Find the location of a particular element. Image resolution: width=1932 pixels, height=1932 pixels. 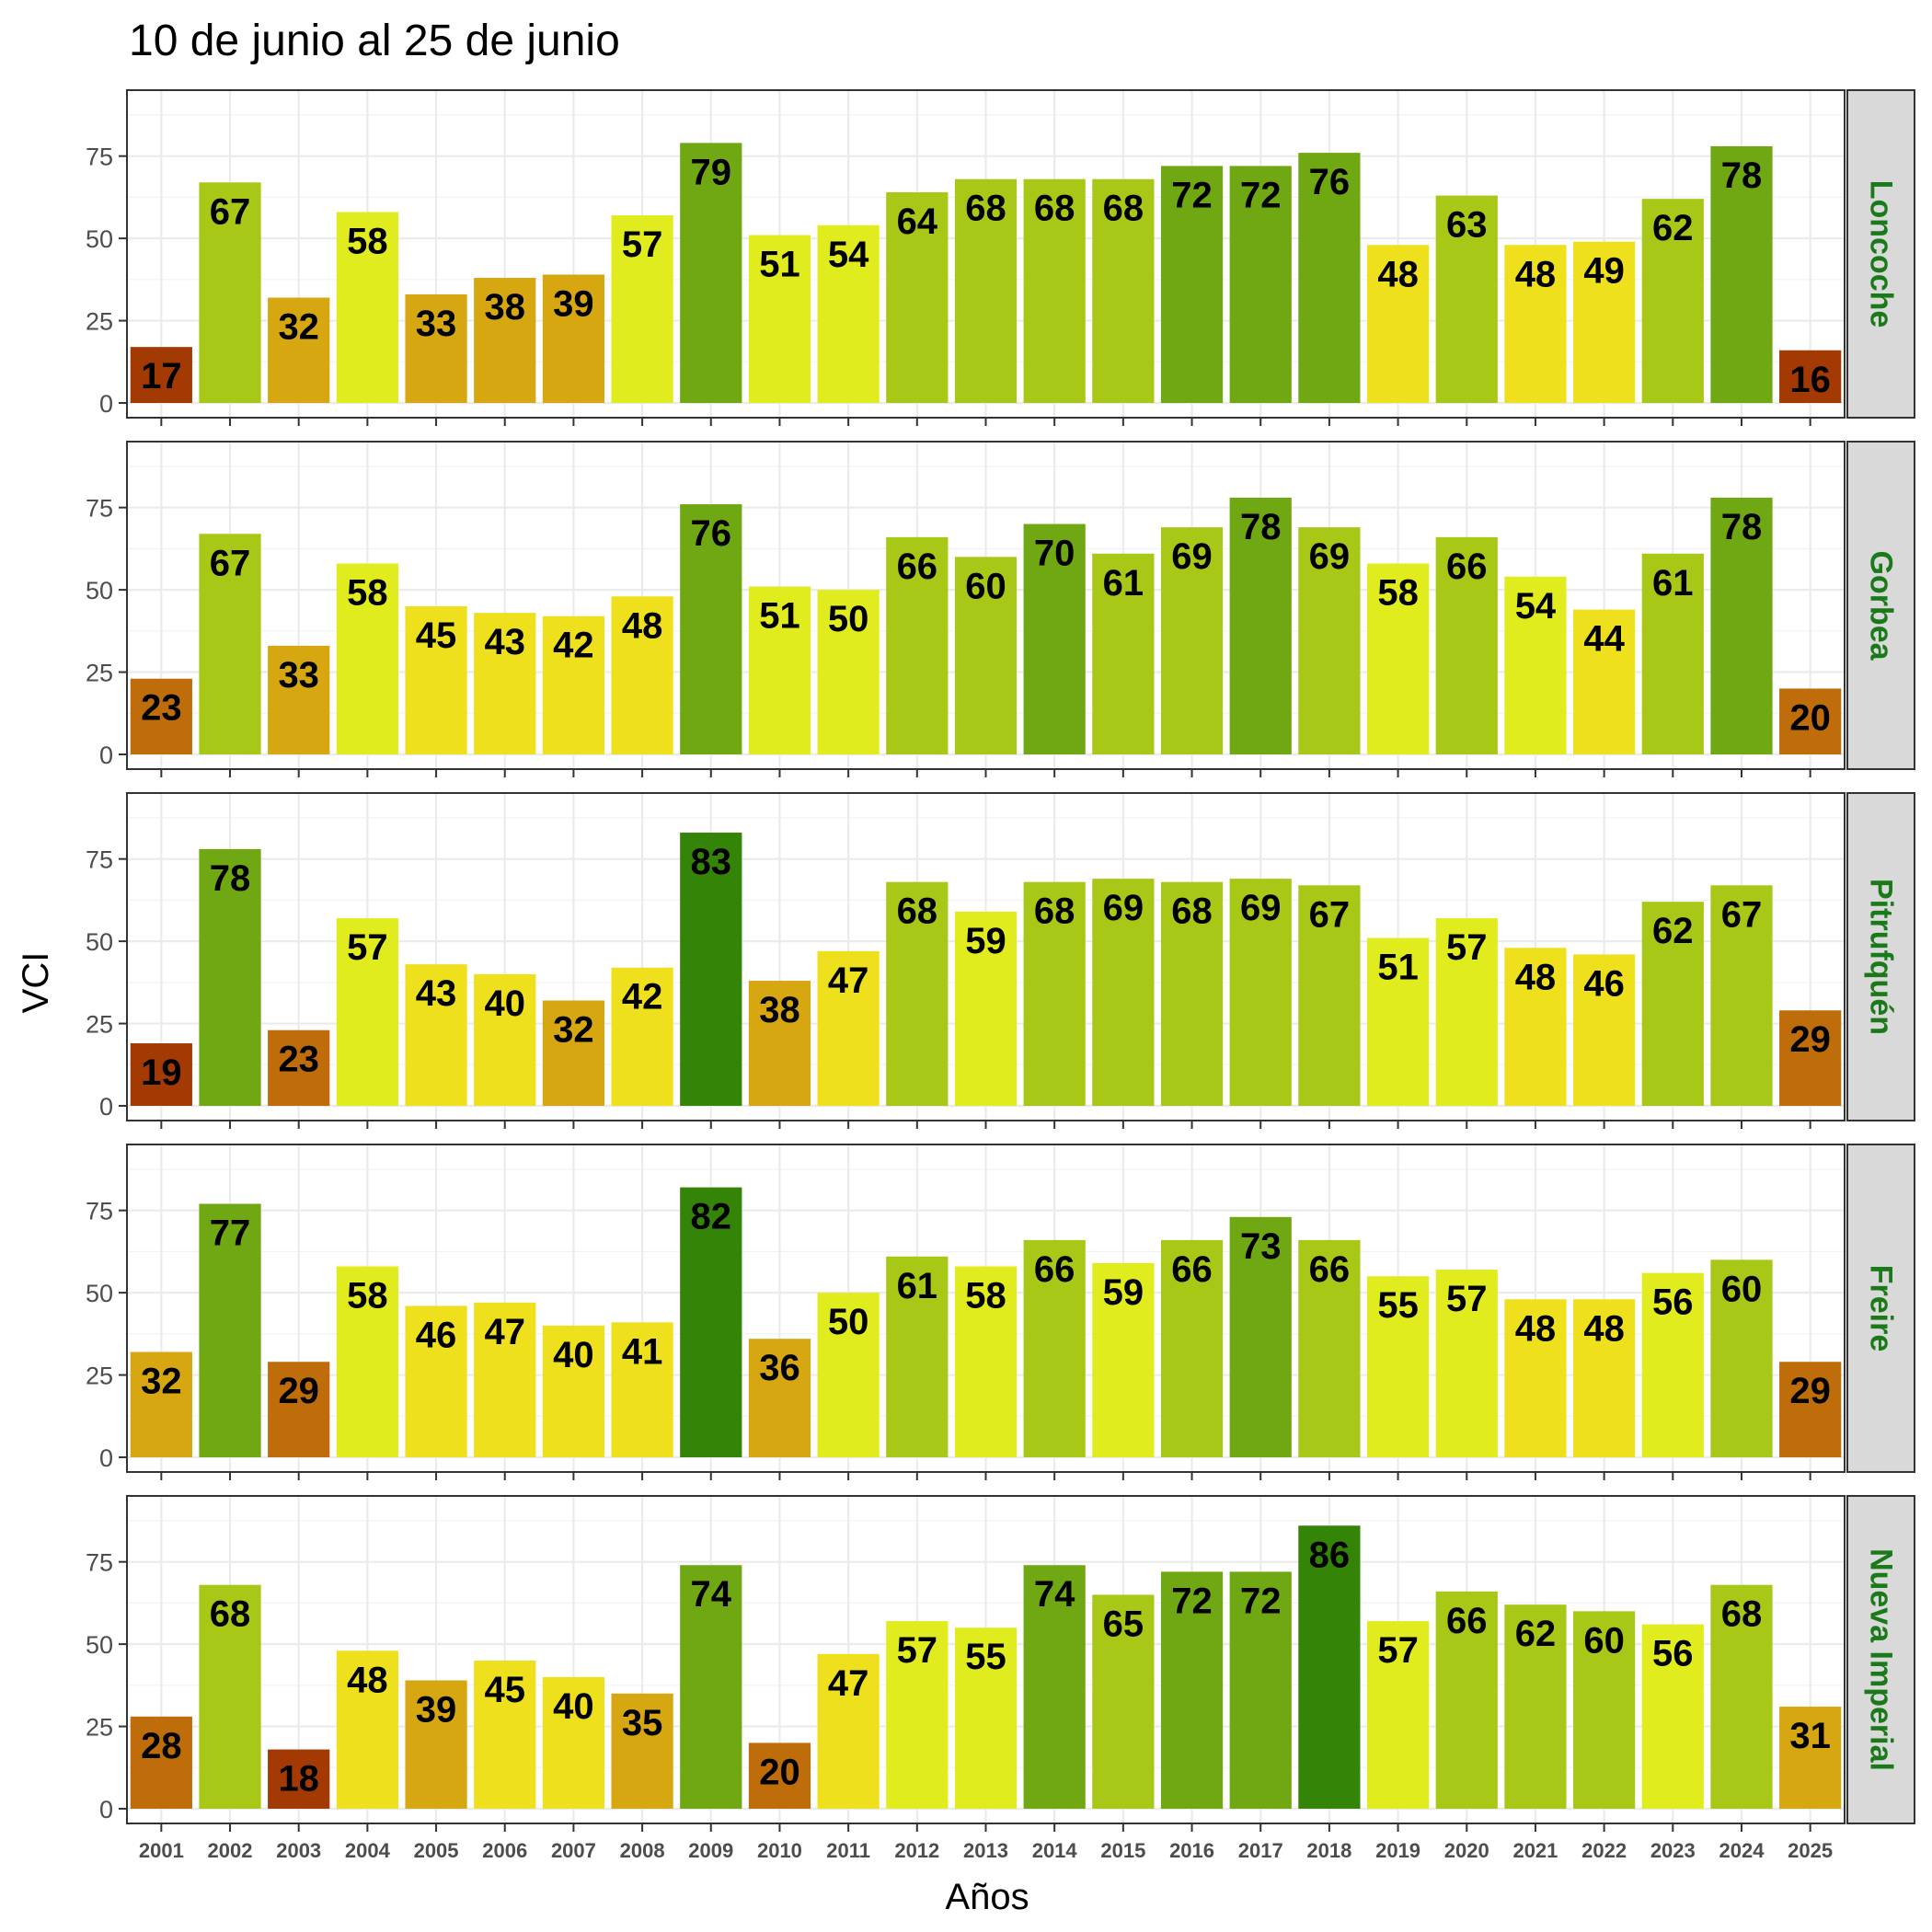

bar-label-freire-2023: 56 is located at coordinates (1673, 1302).